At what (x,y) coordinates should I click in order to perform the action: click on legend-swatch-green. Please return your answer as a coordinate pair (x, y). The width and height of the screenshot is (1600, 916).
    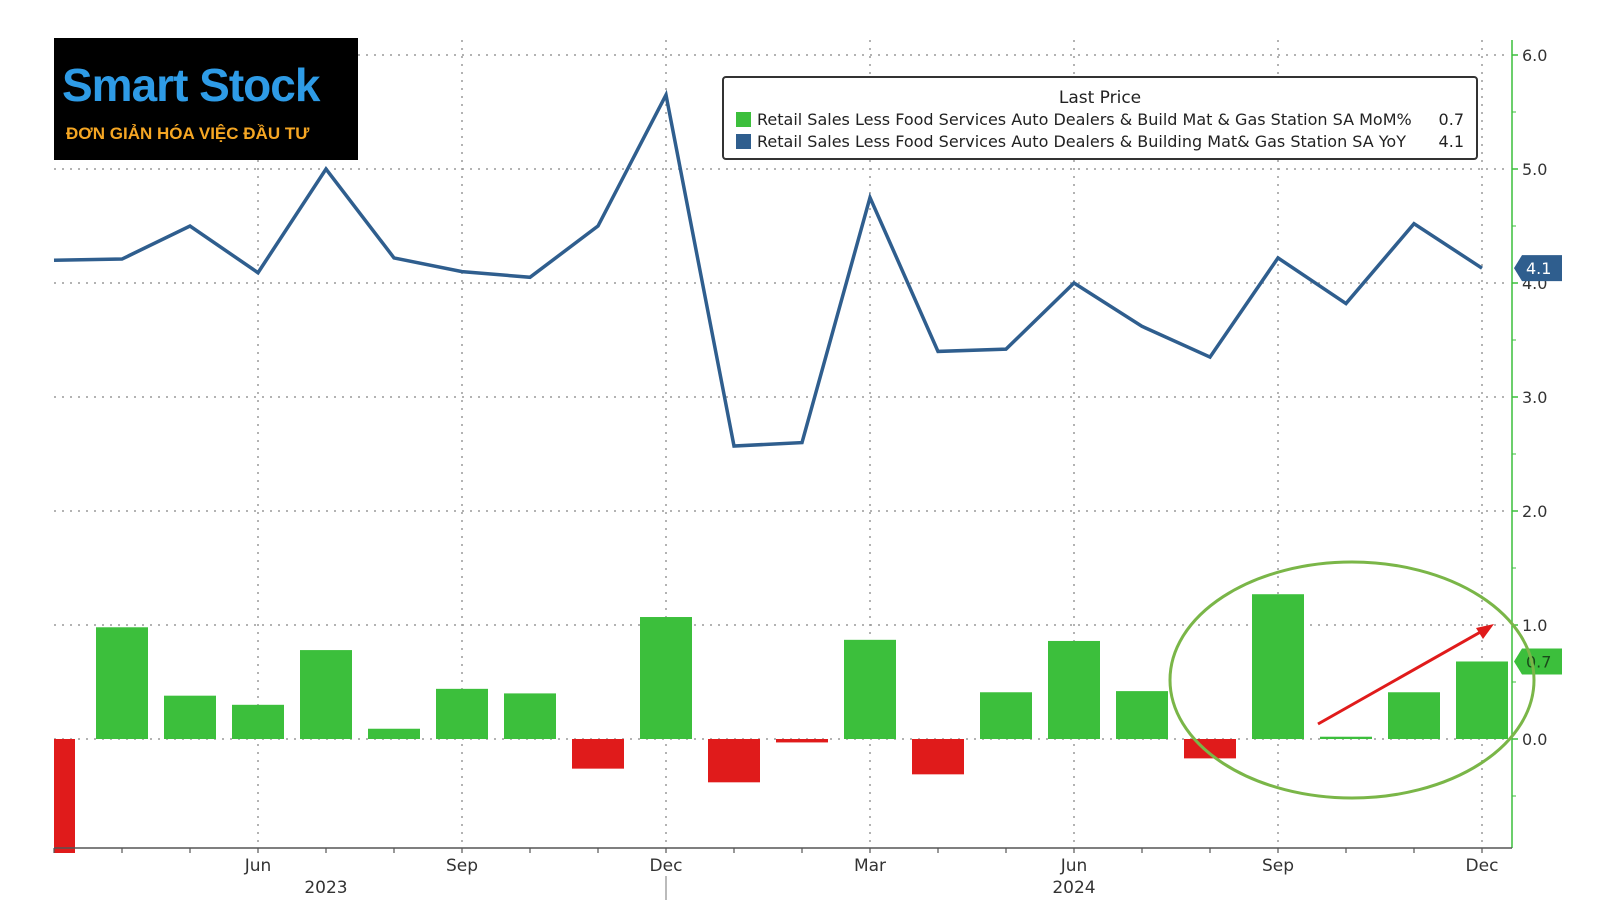
    Looking at the image, I should click on (743, 119).